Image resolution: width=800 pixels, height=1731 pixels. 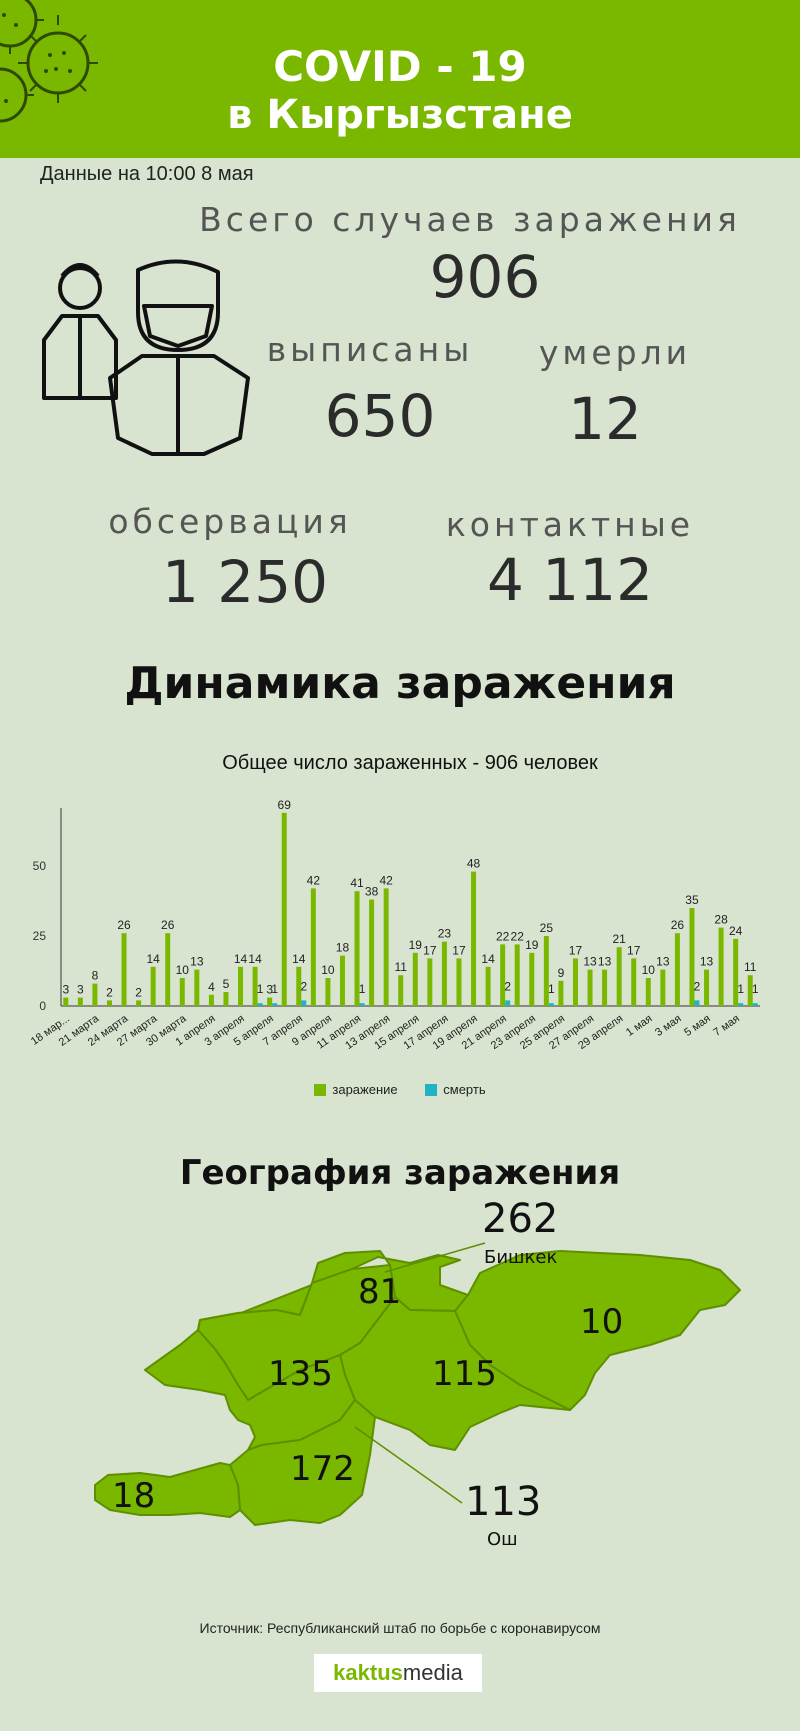 I want to click on bar-label-infection: 48, so click(x=474, y=864).